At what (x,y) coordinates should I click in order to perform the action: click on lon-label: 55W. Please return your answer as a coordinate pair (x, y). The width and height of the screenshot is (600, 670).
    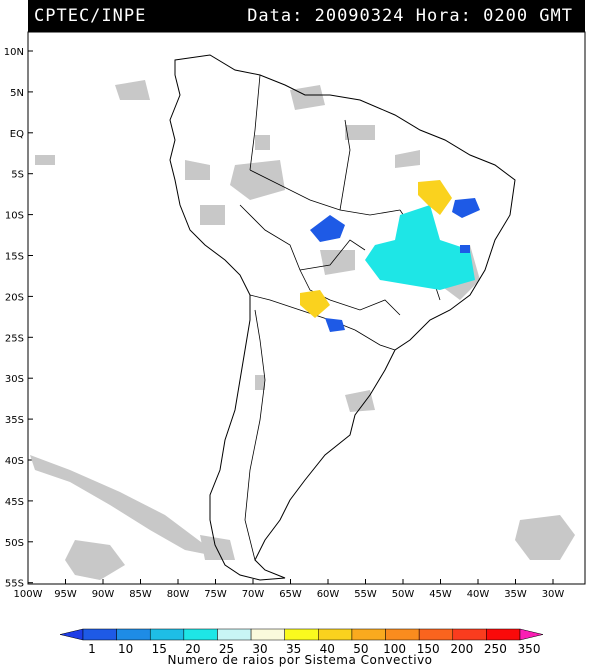
    Looking at the image, I should click on (365, 594).